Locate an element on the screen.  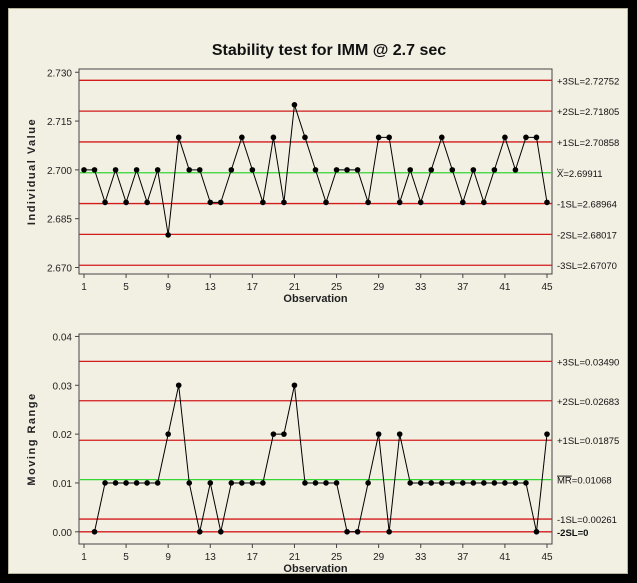
limit-line-label: +1SL=0.01875 is located at coordinates (588, 441).